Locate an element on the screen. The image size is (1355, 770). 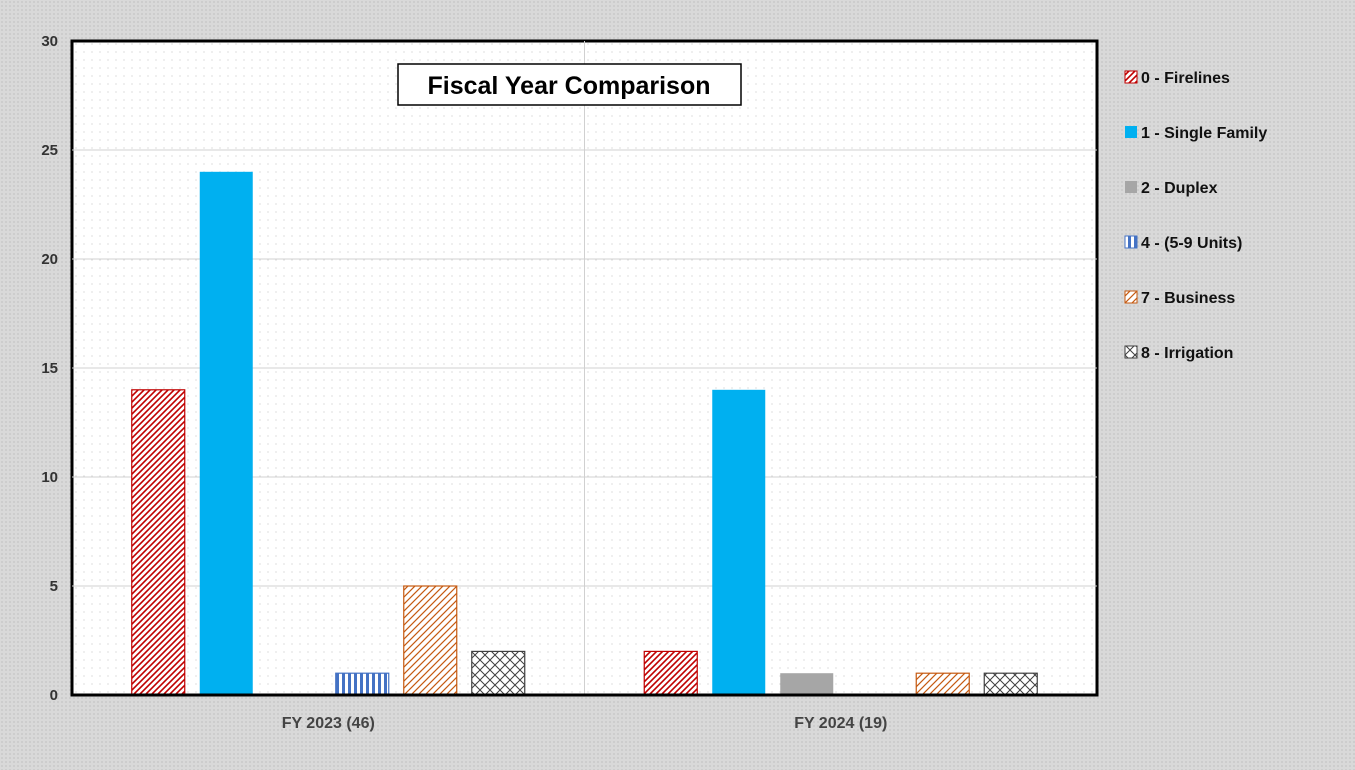
y-tick-label: 20 is located at coordinates (49, 259).